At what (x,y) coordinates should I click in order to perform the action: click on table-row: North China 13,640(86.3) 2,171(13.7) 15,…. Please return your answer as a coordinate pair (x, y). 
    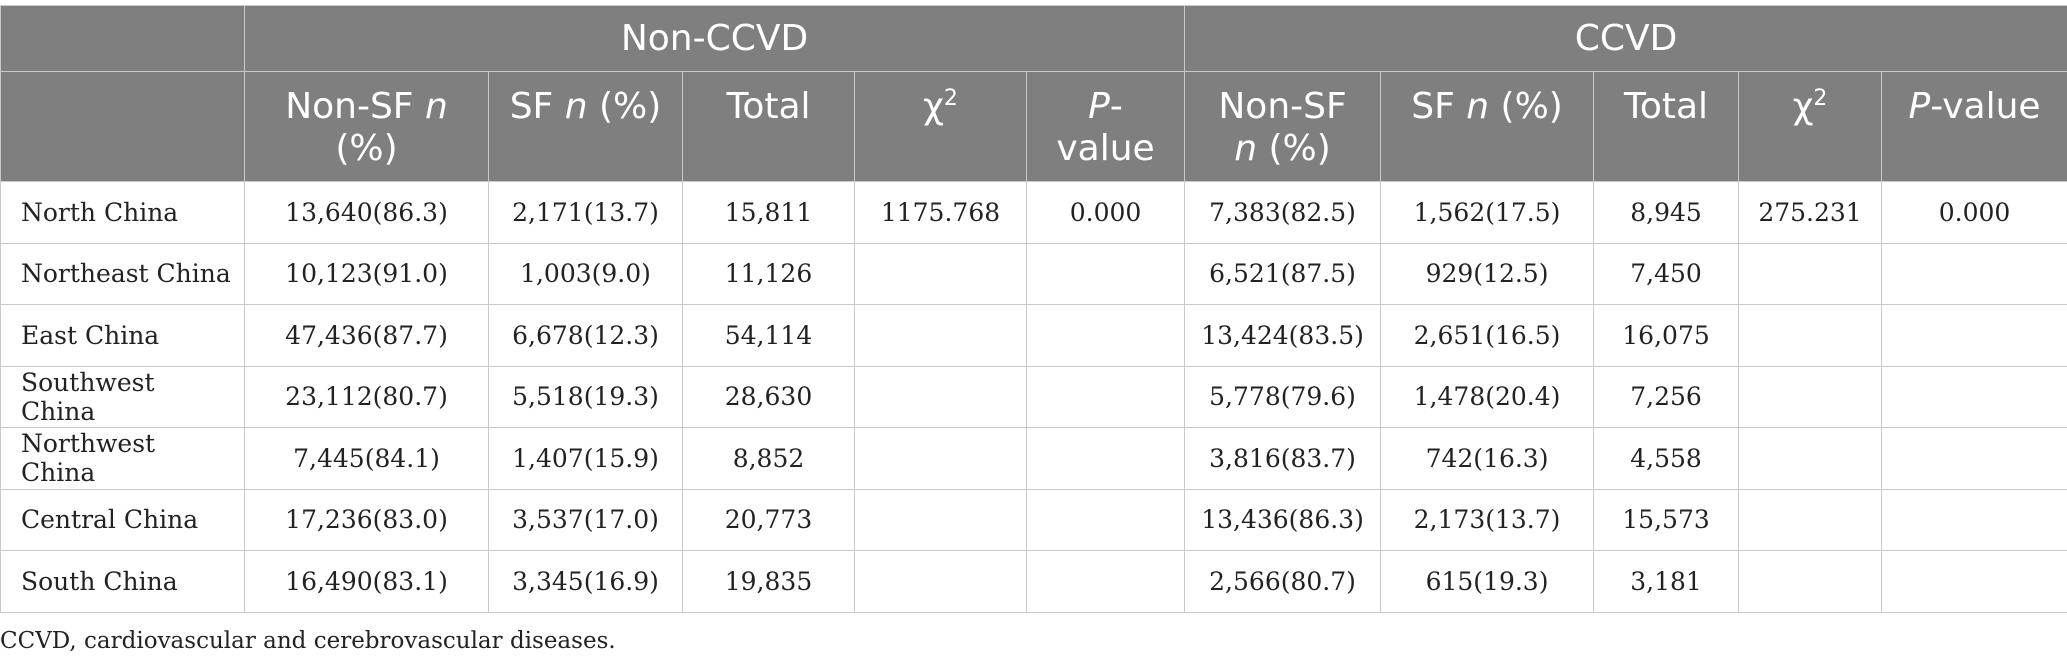
    Looking at the image, I should click on (1033, 212).